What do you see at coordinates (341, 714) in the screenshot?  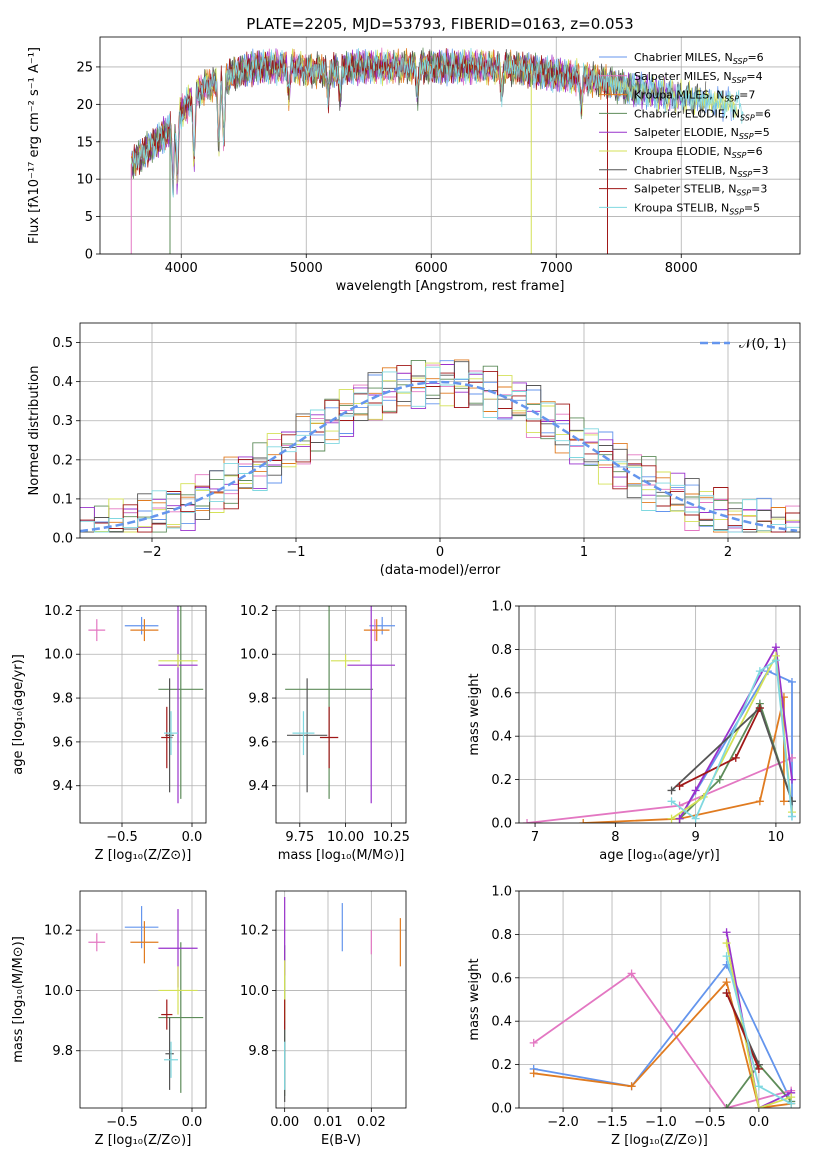 I see `age_vs_mass-frame` at bounding box center [341, 714].